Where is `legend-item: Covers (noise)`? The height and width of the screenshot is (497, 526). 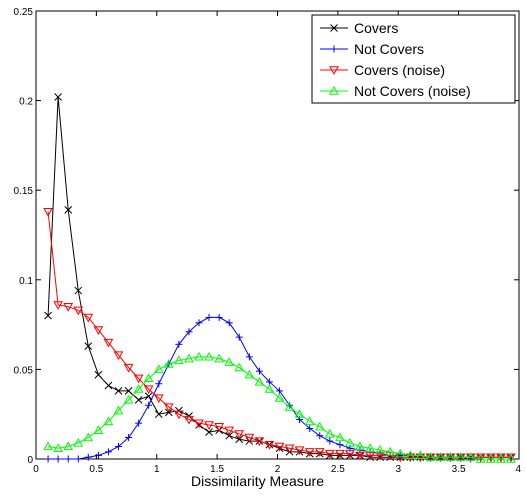 legend-item: Covers (noise) is located at coordinates (382, 70).